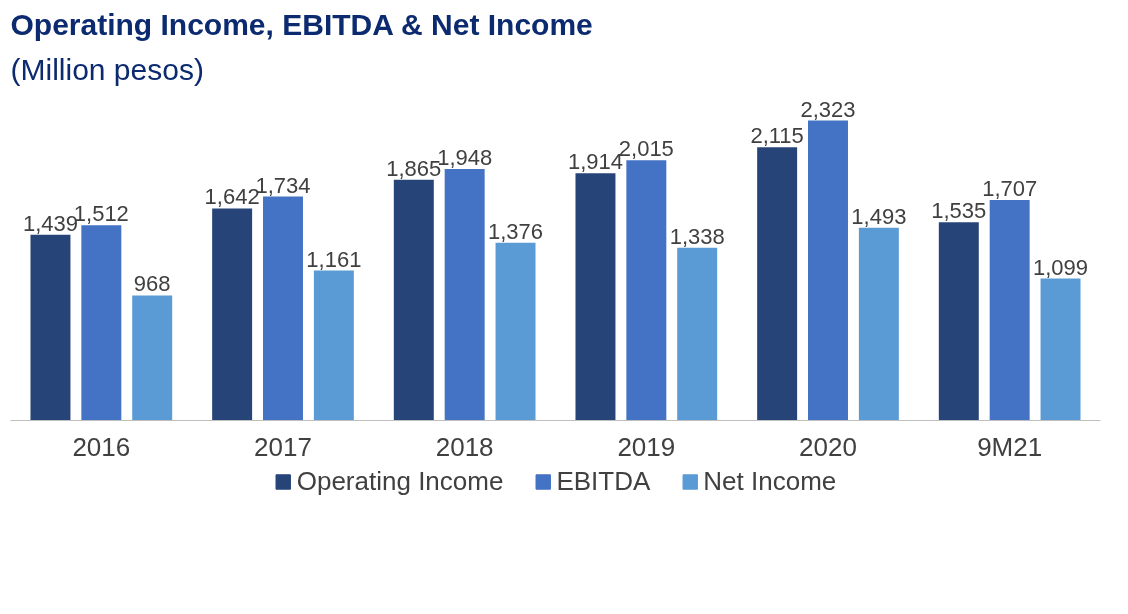 The image size is (1128, 614). I want to click on data-label: 1,376, so click(516, 231).